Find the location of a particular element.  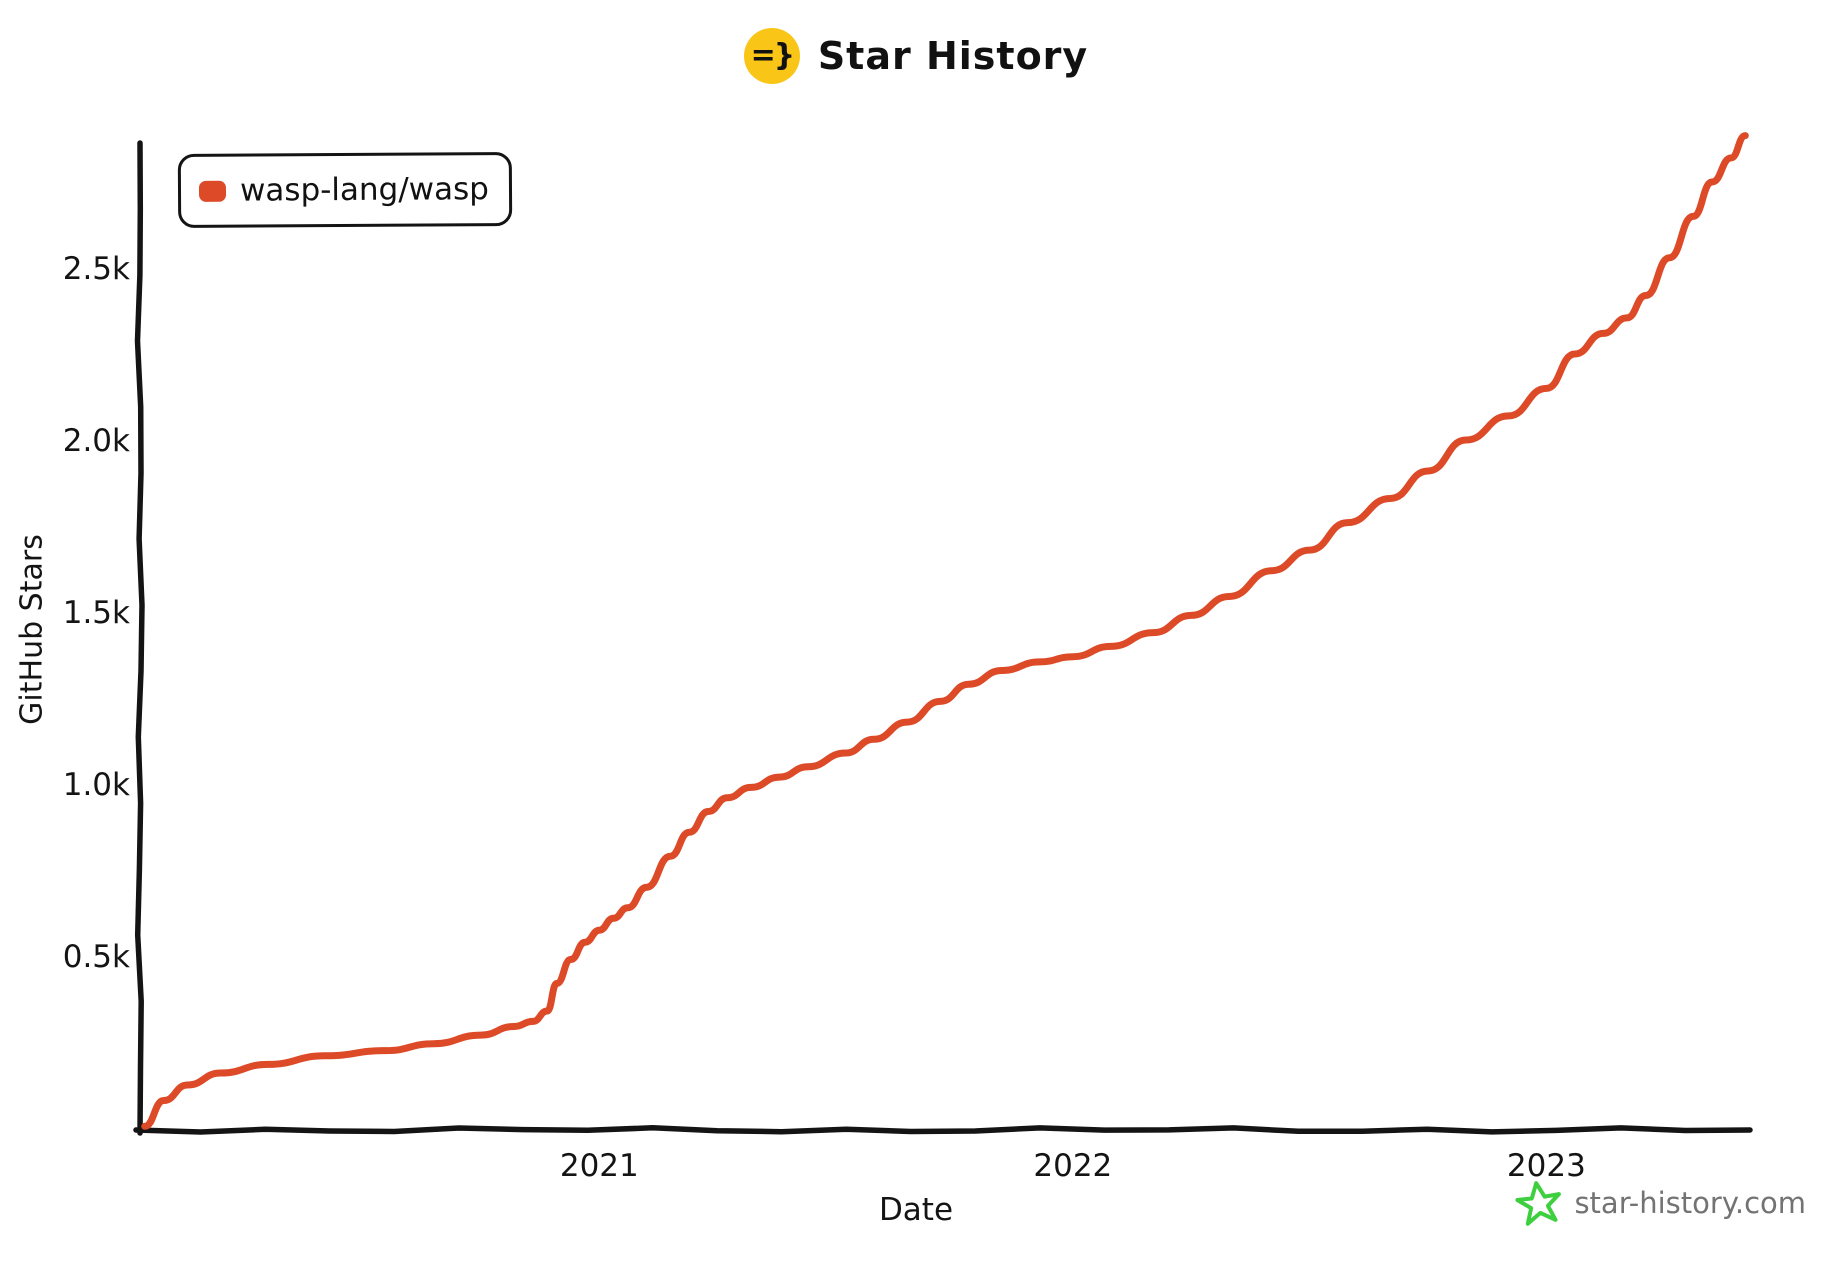

y-axis is located at coordinates (139, 638).